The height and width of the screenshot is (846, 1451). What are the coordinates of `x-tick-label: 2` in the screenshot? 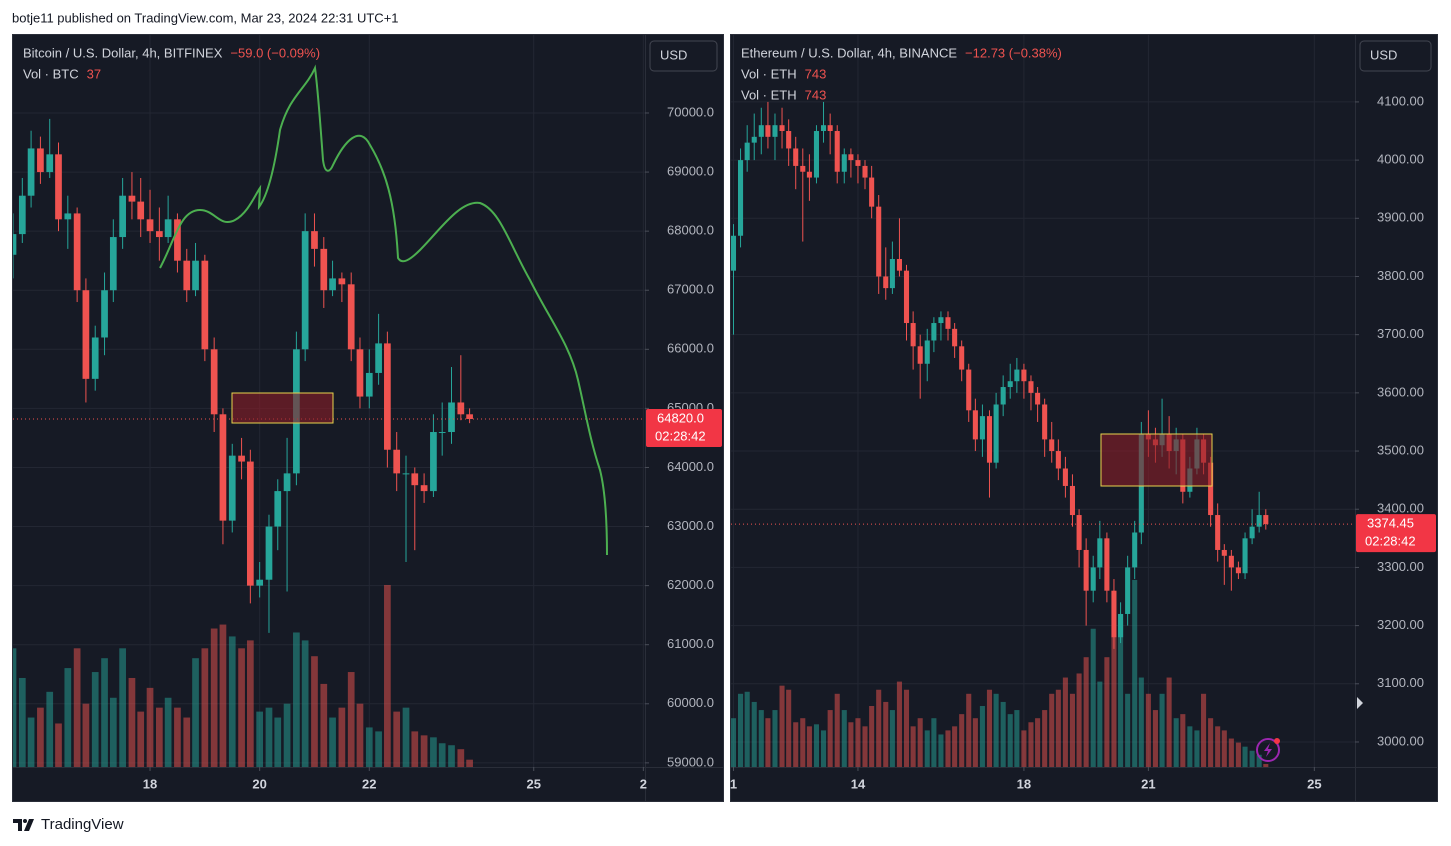 It's located at (643, 783).